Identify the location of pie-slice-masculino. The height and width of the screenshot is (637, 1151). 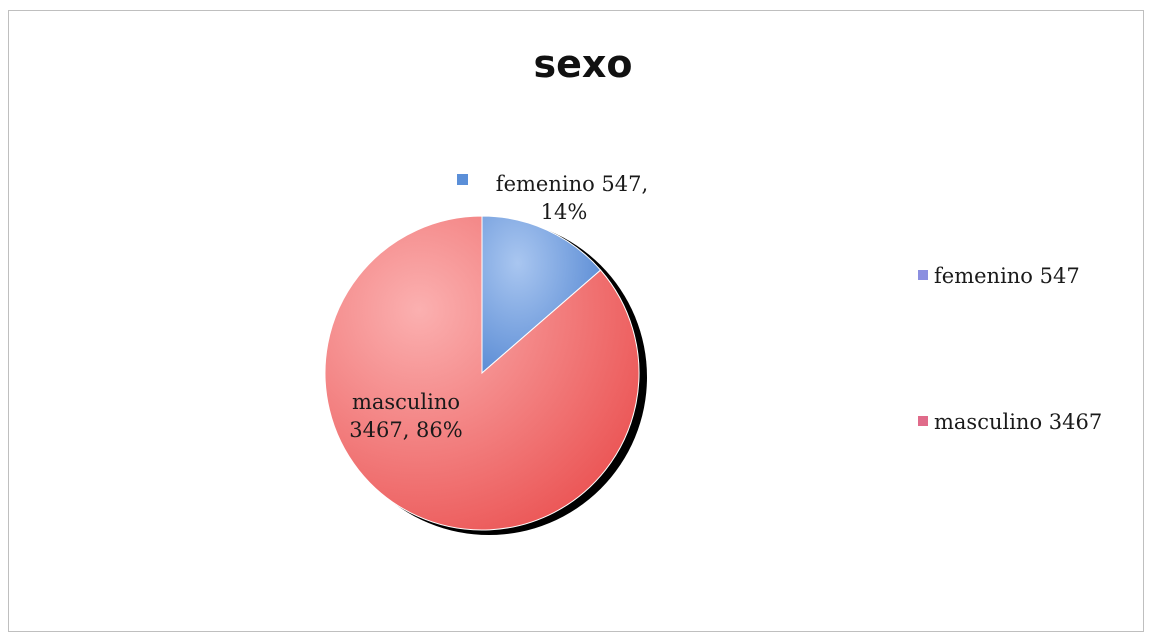
(482, 373).